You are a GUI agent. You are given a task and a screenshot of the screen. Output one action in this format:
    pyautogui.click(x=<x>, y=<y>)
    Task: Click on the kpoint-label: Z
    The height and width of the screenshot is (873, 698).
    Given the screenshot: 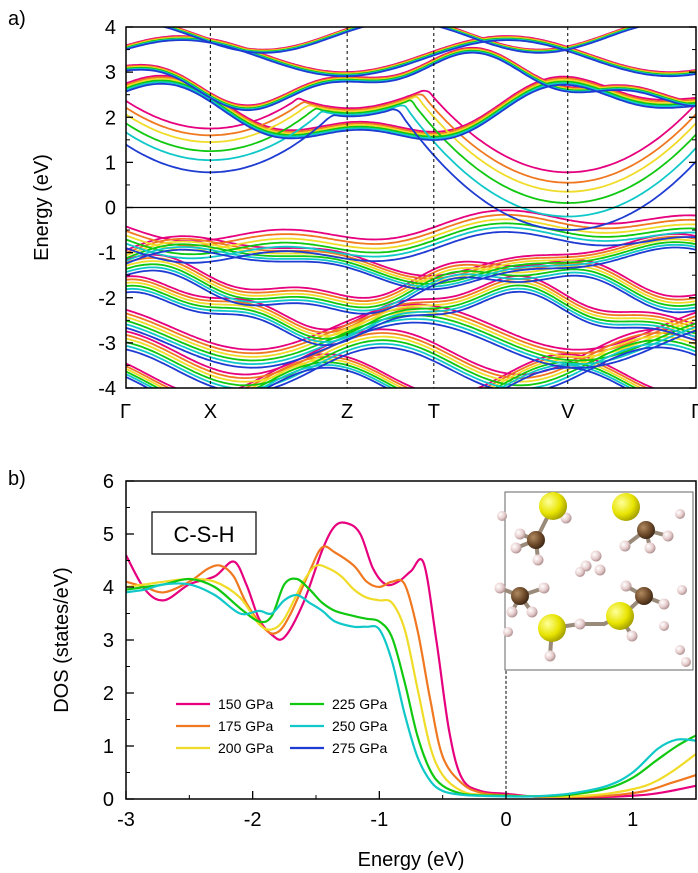 What is the action you would take?
    pyautogui.click(x=347, y=412)
    